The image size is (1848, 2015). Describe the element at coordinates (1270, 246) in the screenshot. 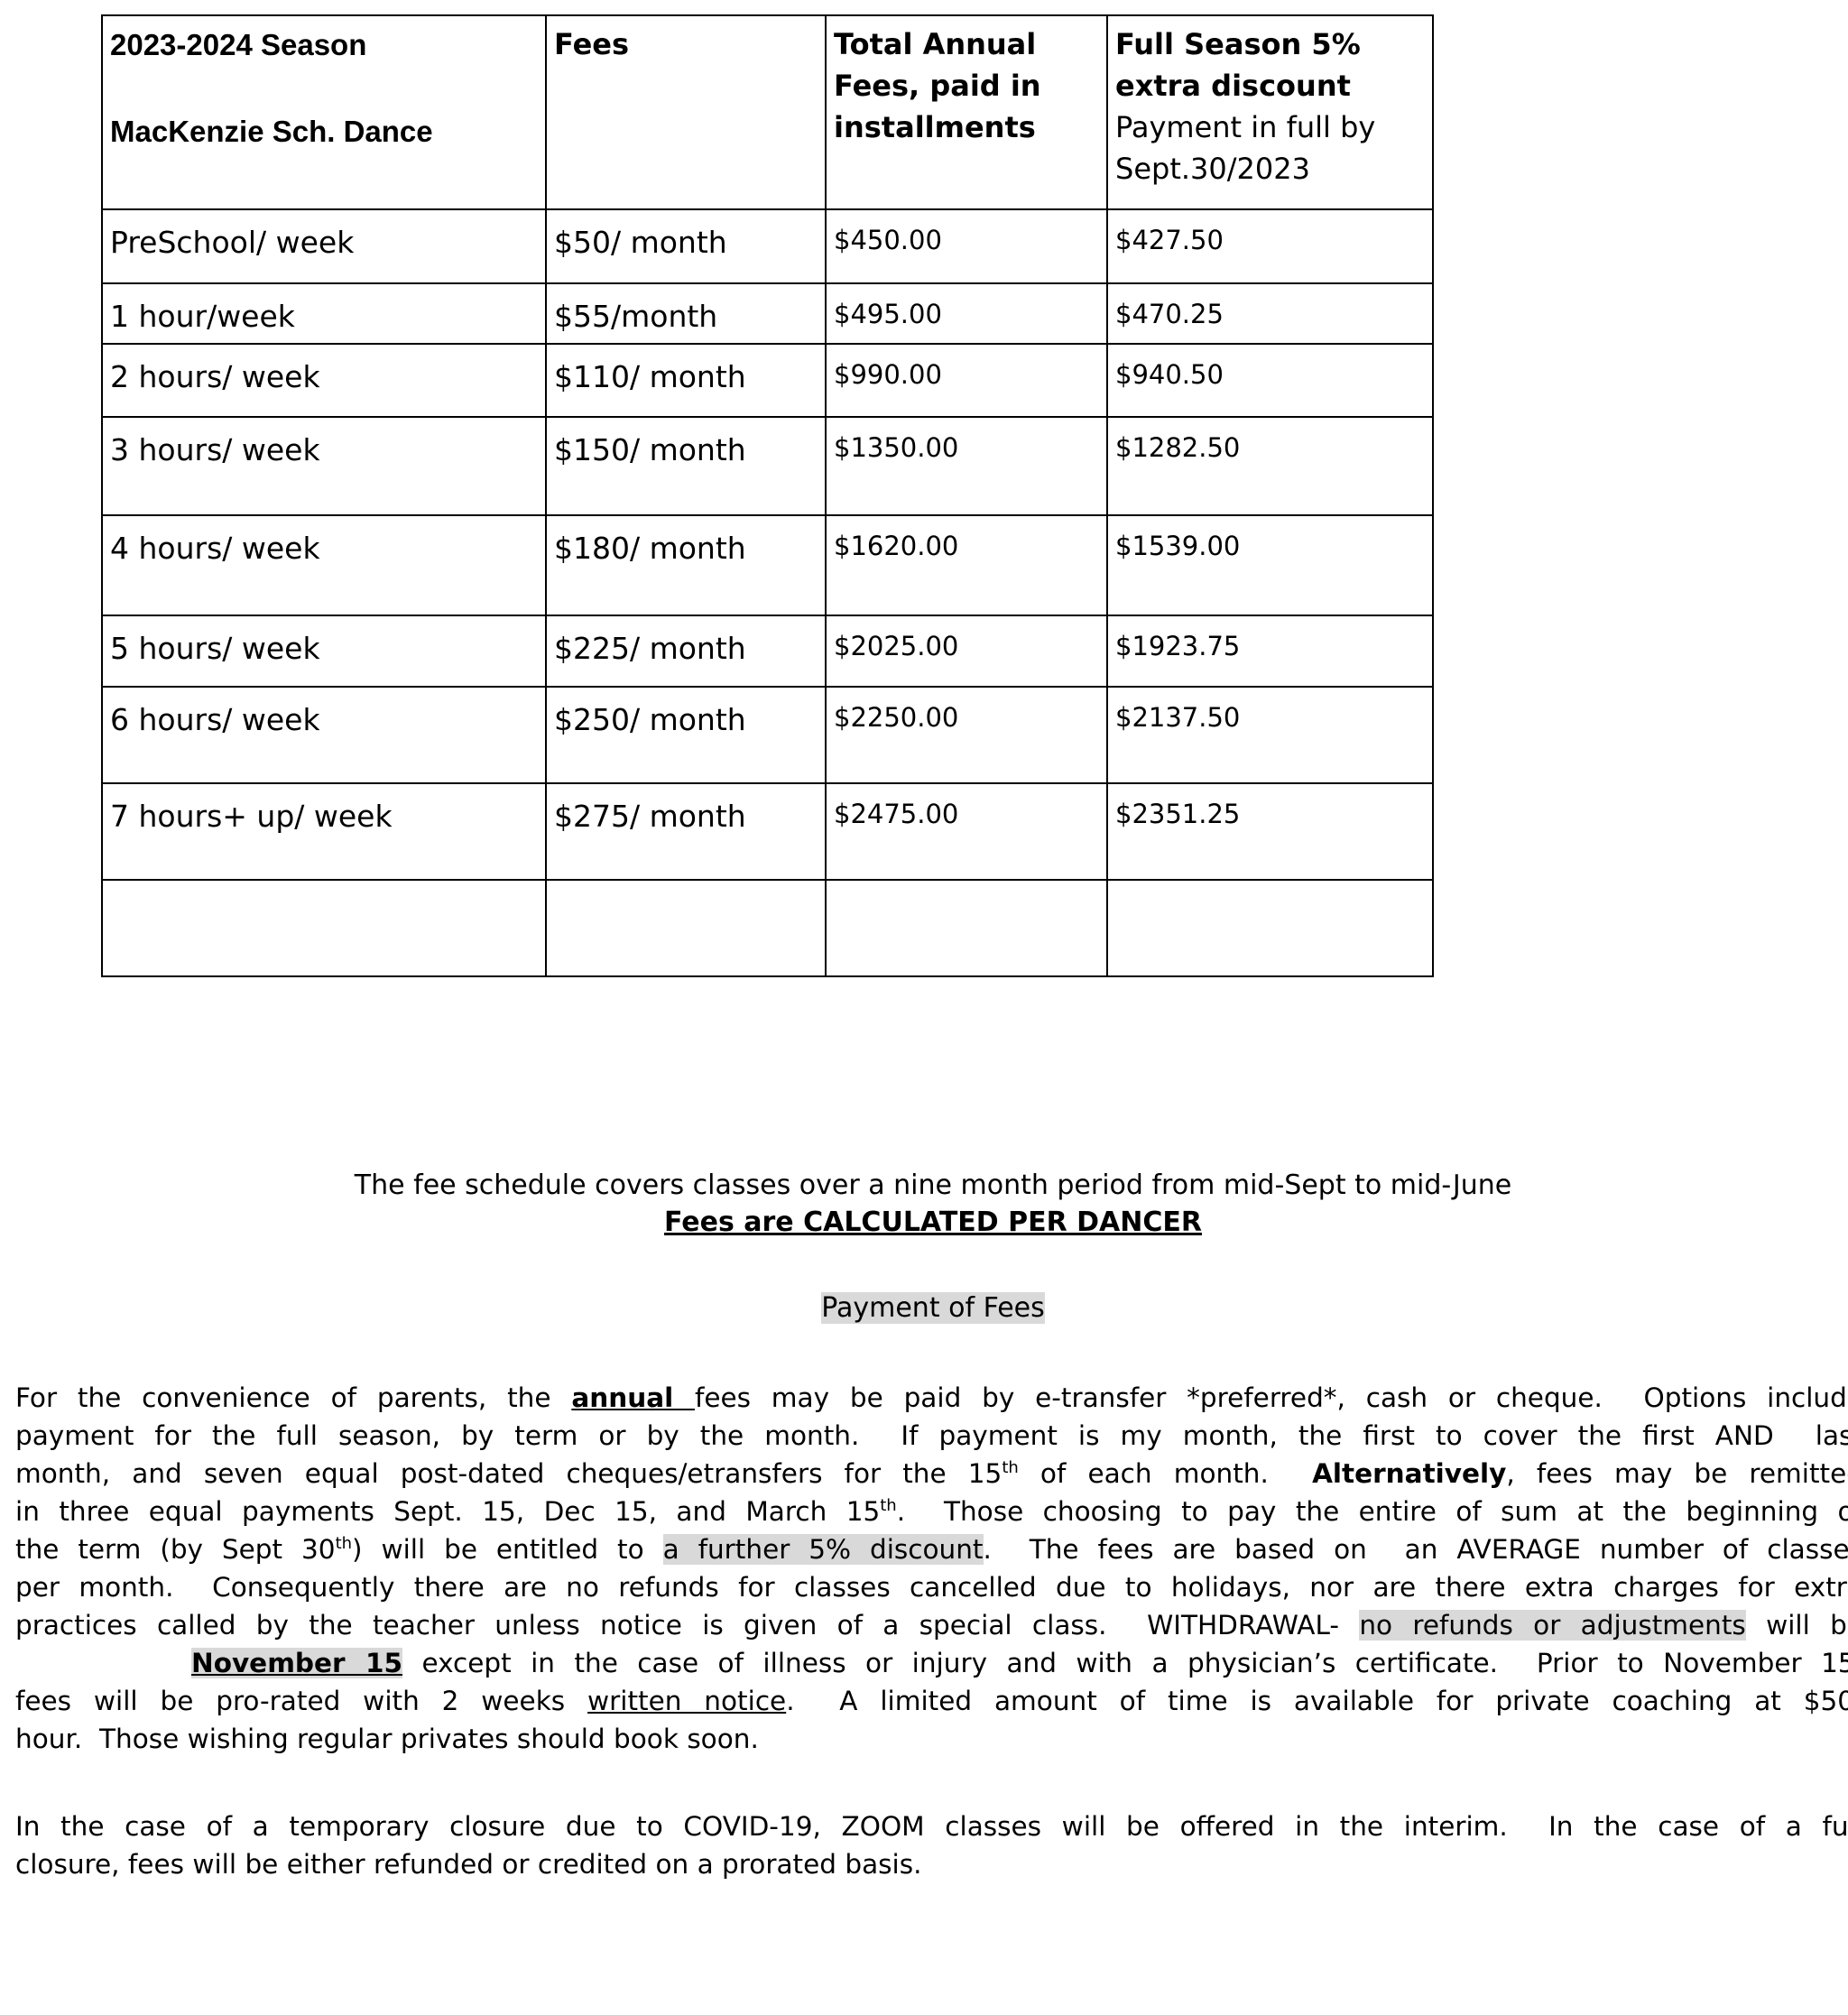

I see `row-discount: $427.50` at that location.